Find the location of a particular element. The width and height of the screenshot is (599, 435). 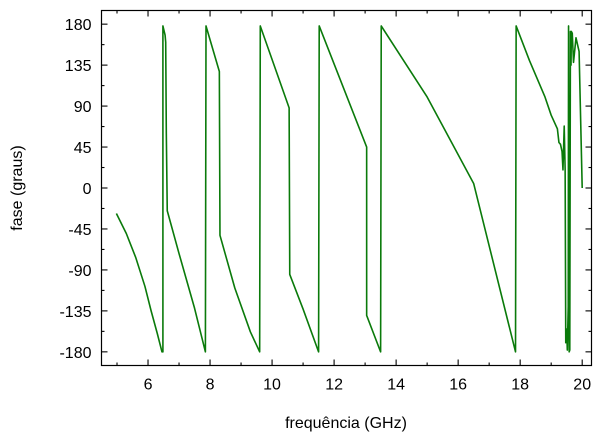

y-tick-label: 0 is located at coordinates (87, 189).